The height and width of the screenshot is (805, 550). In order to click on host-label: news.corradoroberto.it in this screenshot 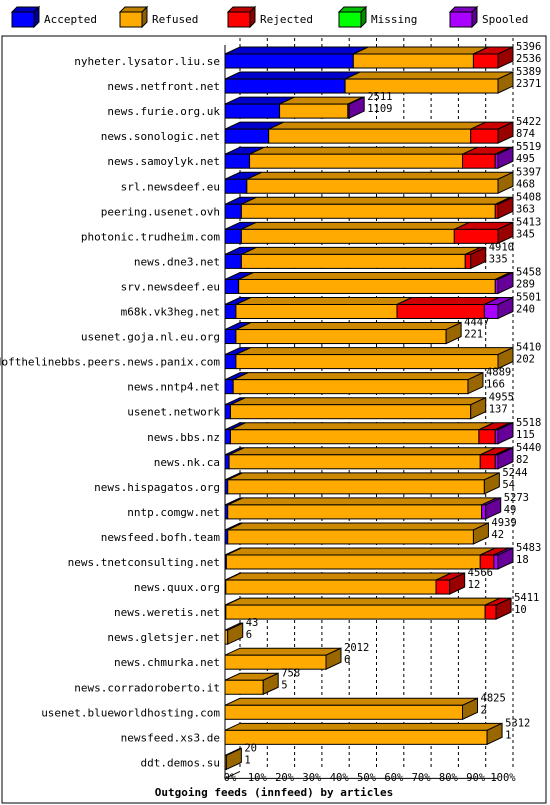, I will do `click(147, 687)`.